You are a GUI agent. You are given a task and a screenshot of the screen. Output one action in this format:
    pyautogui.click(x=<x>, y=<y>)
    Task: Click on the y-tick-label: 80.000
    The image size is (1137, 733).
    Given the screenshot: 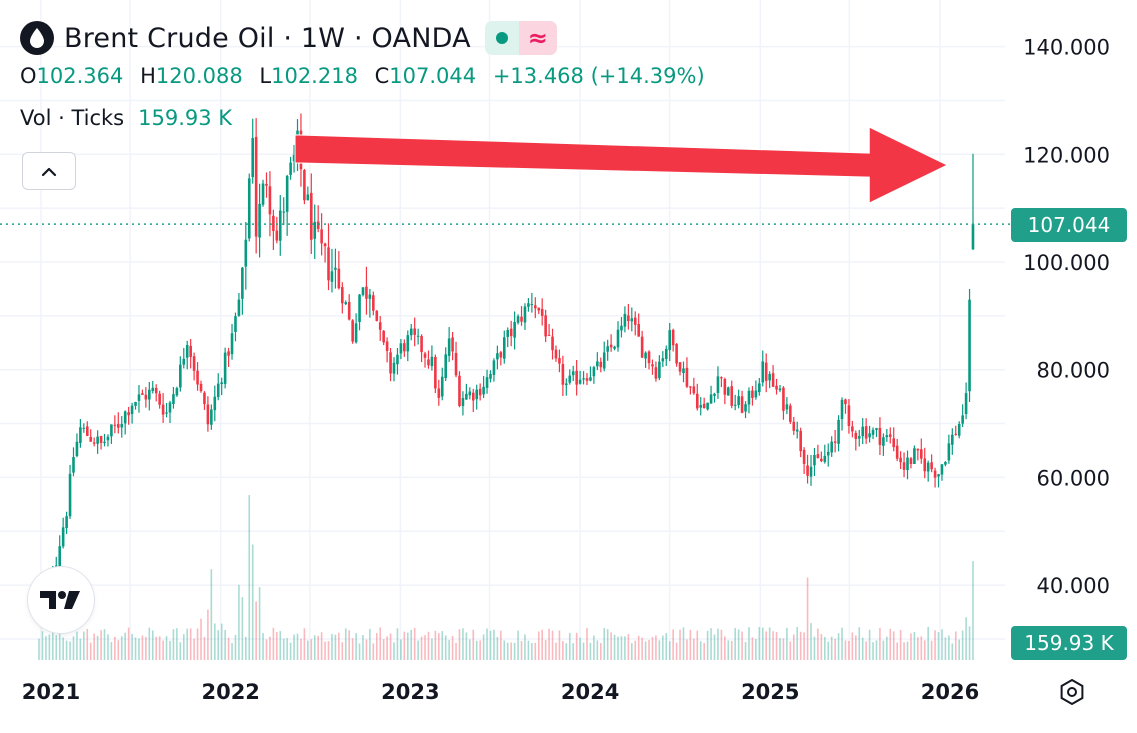 What is the action you would take?
    pyautogui.click(x=1073, y=371)
    